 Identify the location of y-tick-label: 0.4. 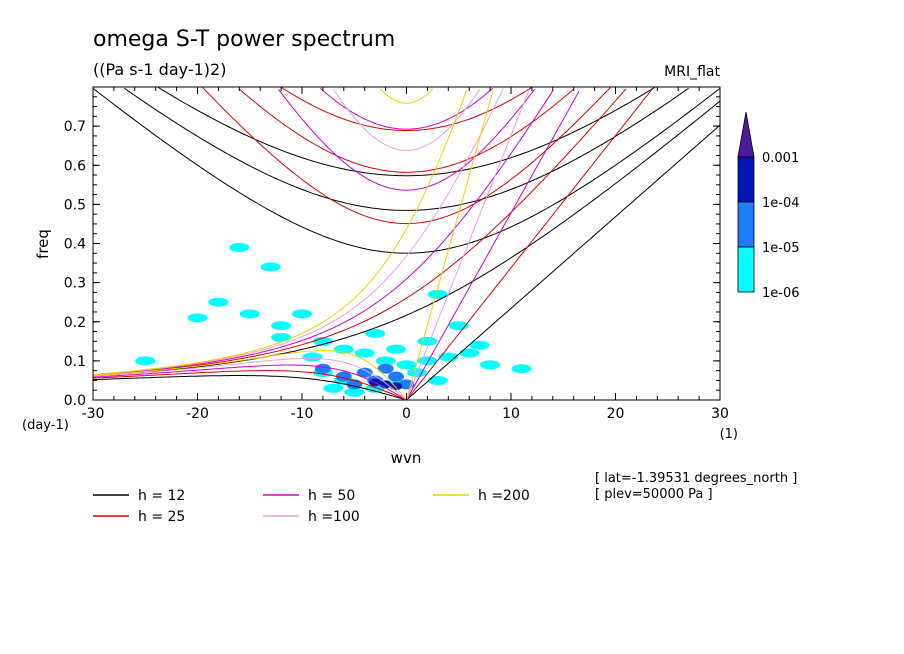
(75, 245).